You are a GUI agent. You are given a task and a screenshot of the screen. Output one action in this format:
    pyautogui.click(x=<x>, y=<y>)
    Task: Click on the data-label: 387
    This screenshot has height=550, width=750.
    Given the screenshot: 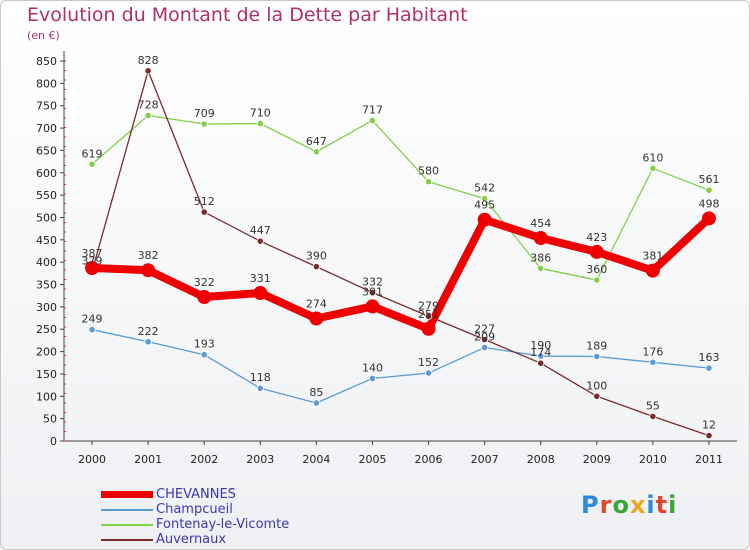 What is the action you would take?
    pyautogui.click(x=92, y=253)
    